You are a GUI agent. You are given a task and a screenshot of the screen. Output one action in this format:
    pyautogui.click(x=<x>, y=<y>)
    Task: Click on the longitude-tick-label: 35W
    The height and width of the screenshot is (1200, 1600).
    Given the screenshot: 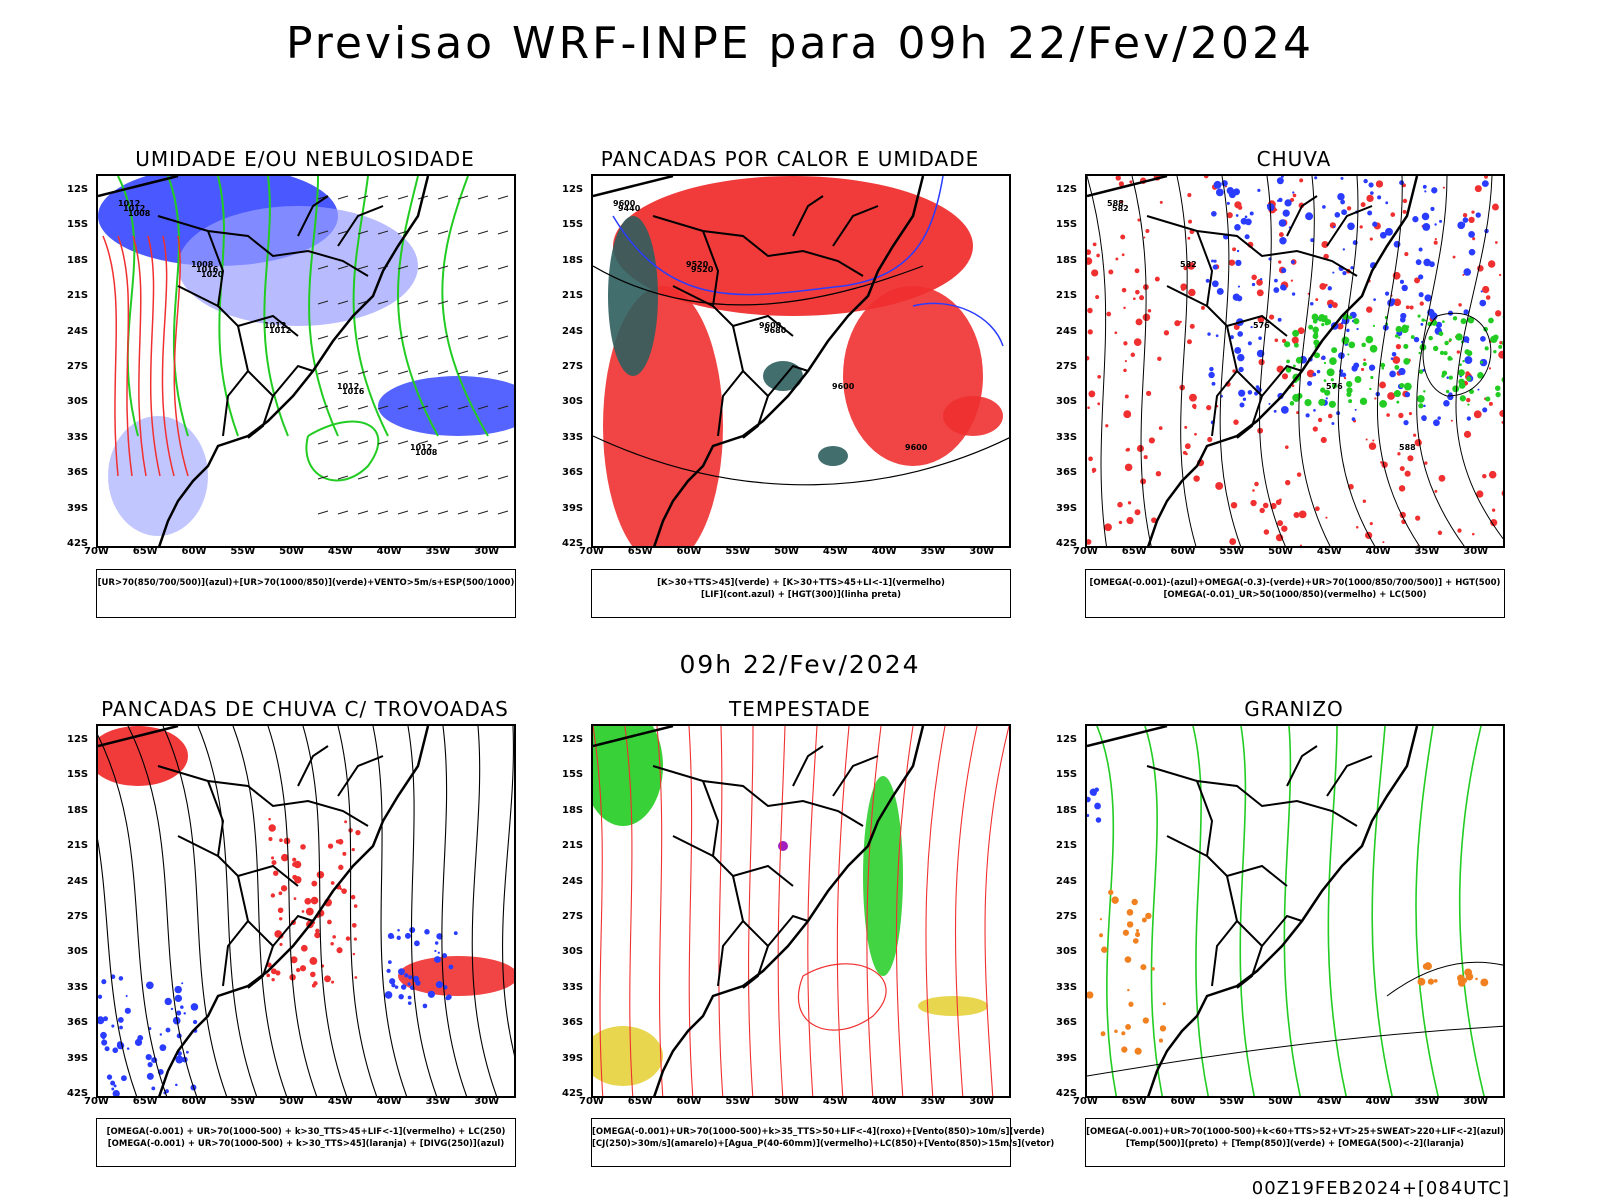 What is the action you would take?
    pyautogui.click(x=1427, y=551)
    